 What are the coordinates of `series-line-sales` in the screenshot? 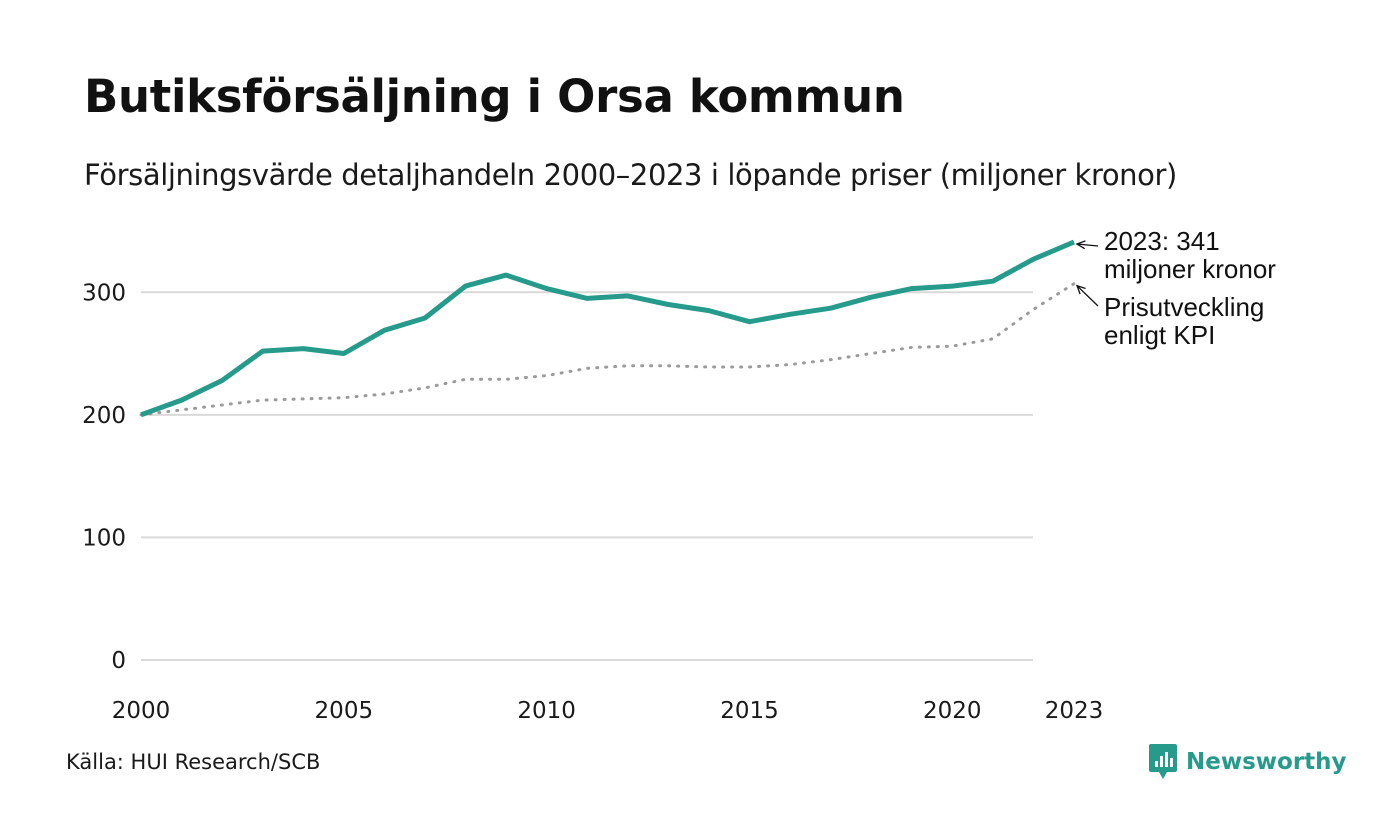 It's located at (607, 328).